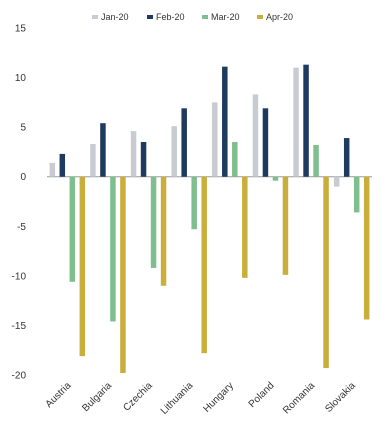 Image resolution: width=387 pixels, height=425 pixels. Describe the element at coordinates (170, 17) in the screenshot. I see `legend-label: Feb-20` at that location.